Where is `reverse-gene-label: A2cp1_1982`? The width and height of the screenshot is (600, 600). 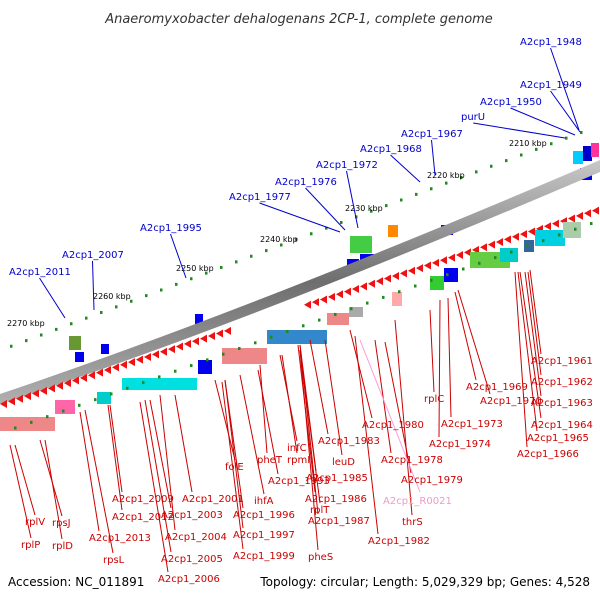 reverse-gene-label: A2cp1_1982 is located at coordinates (399, 541).